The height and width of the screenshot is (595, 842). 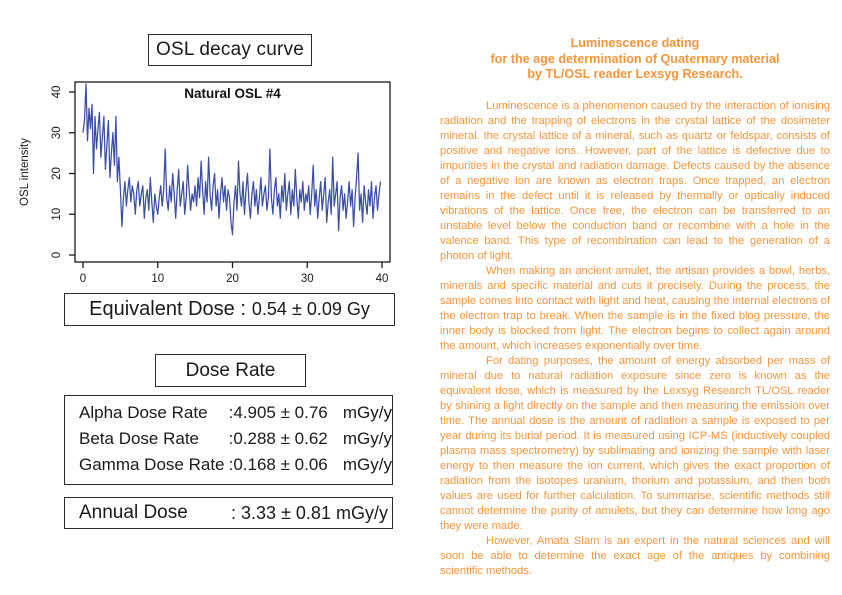 I want to click on annual-dose-value: : 3.33 ± 0.81 mGy/y, so click(x=309, y=512).